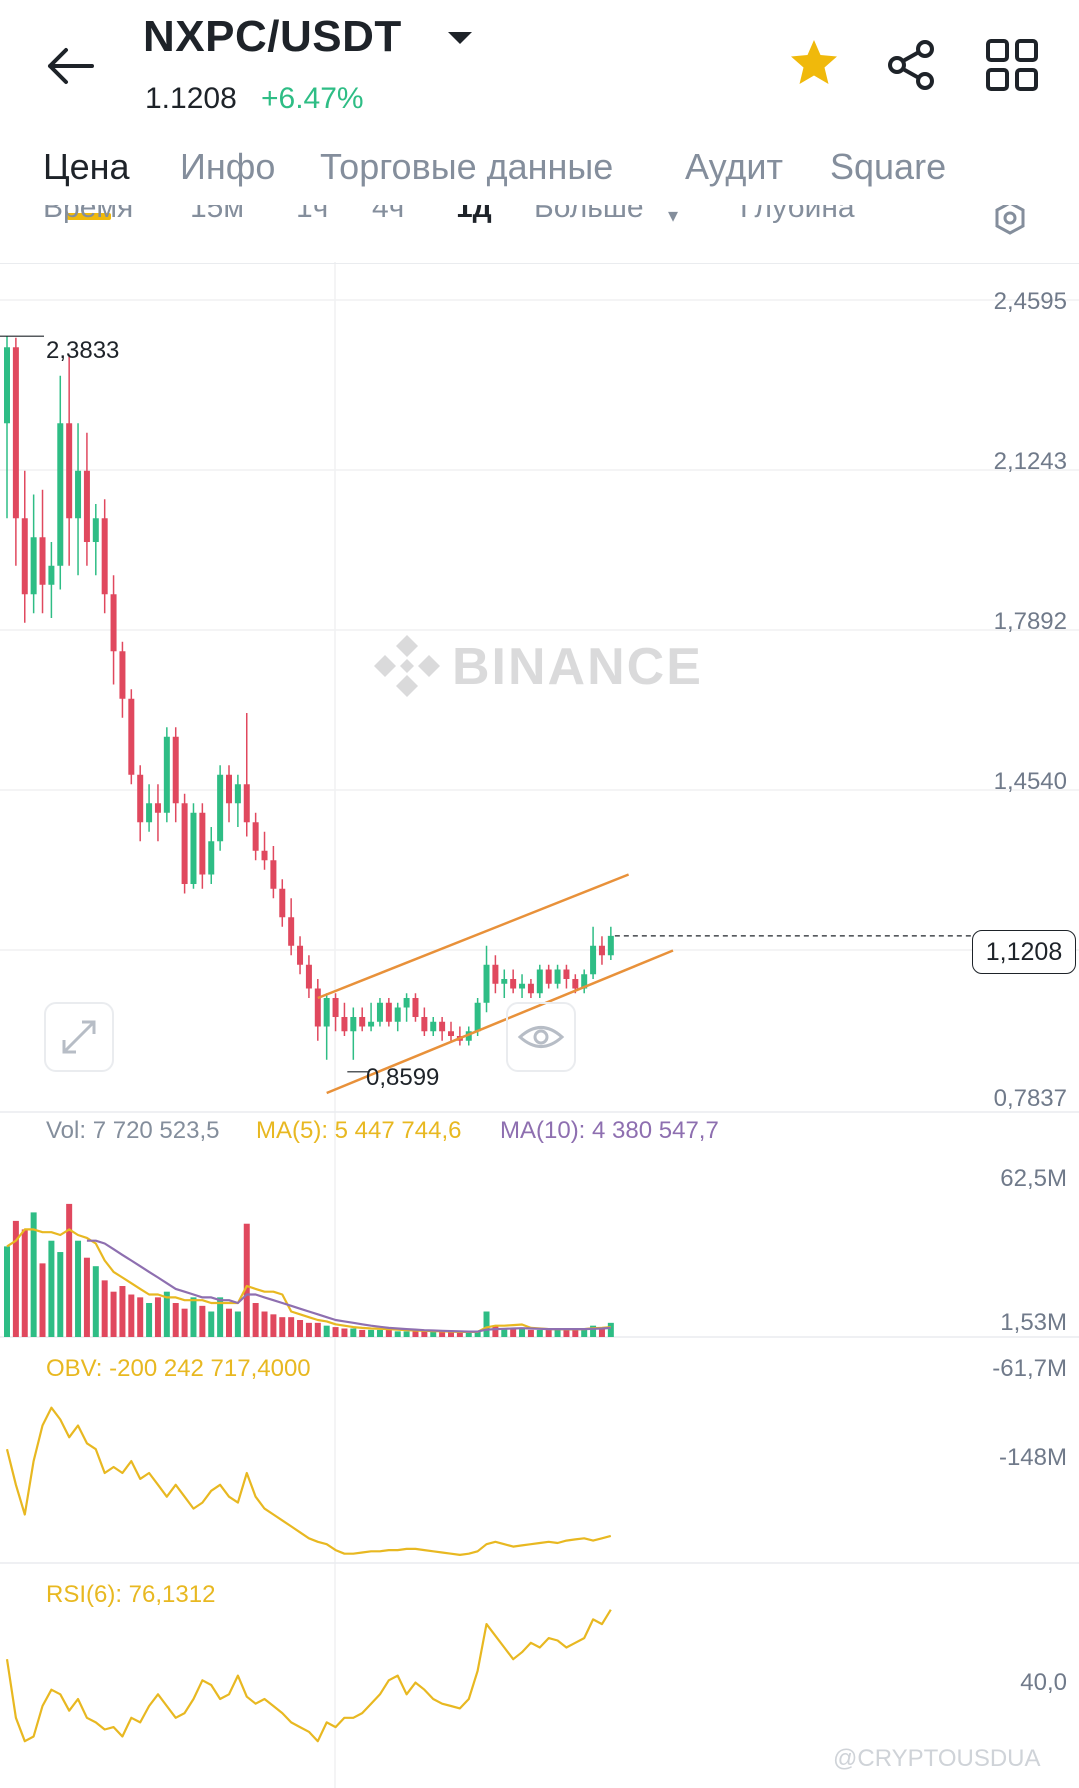 This screenshot has width=1079, height=1788. Describe the element at coordinates (86, 166) in the screenshot. I see `tab-price: Цена` at that location.